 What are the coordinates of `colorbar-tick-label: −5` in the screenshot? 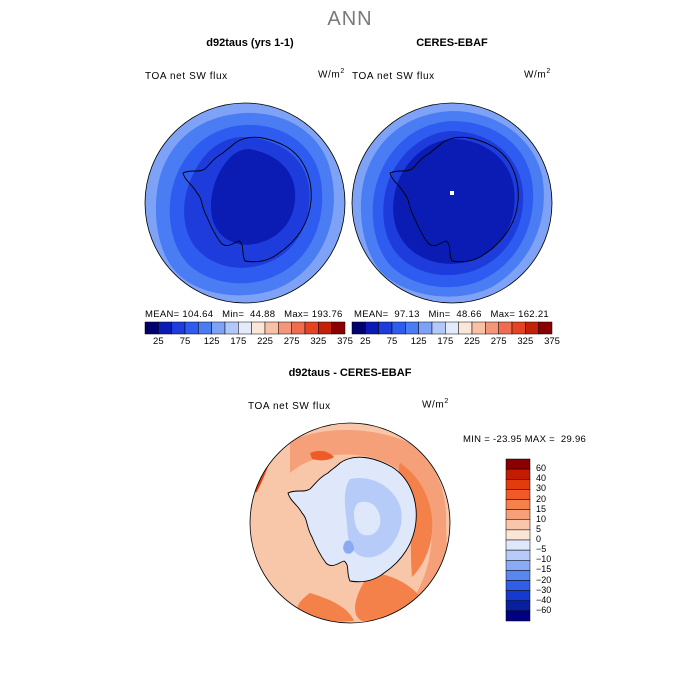 It's located at (541, 549).